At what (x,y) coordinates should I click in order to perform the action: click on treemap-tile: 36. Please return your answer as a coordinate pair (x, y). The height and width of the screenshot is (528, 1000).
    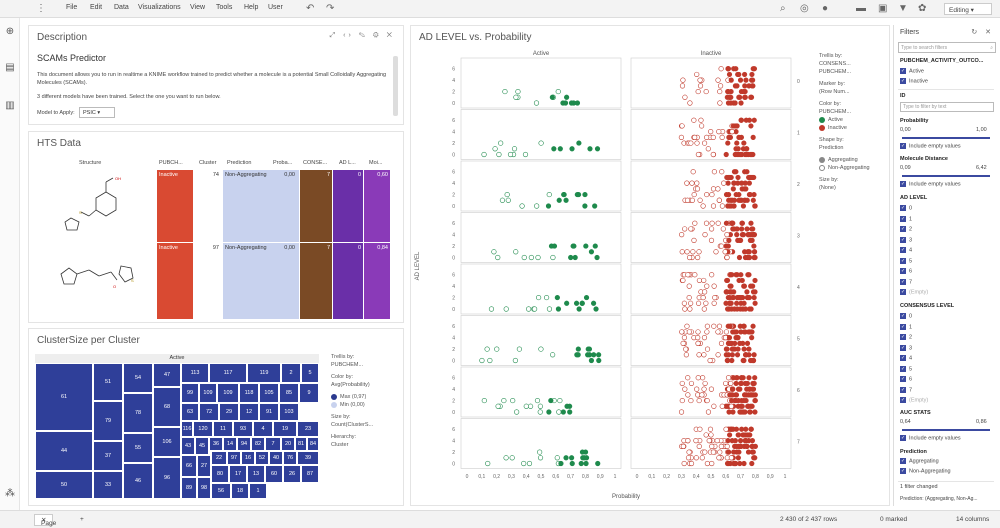
    Looking at the image, I should click on (216, 444).